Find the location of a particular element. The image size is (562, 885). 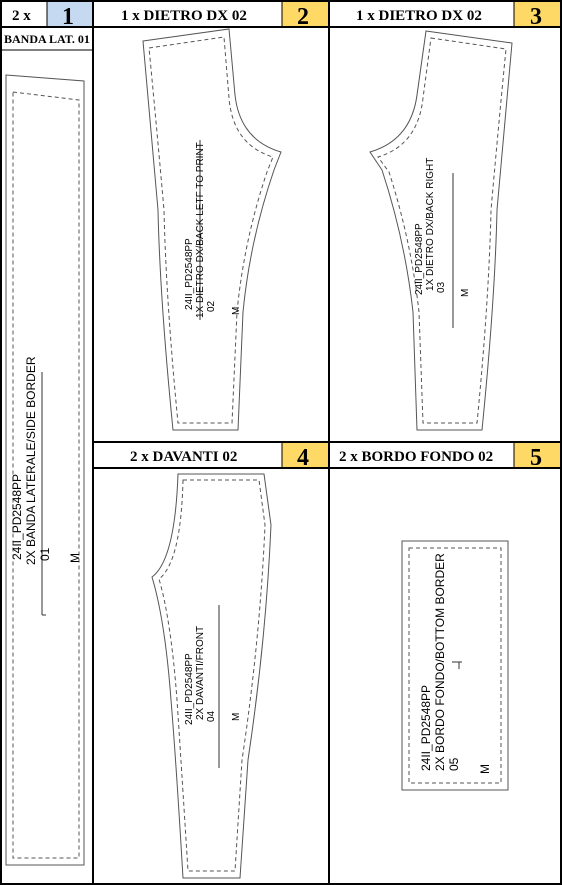

piece-5-label-size: M is located at coordinates (485, 769).